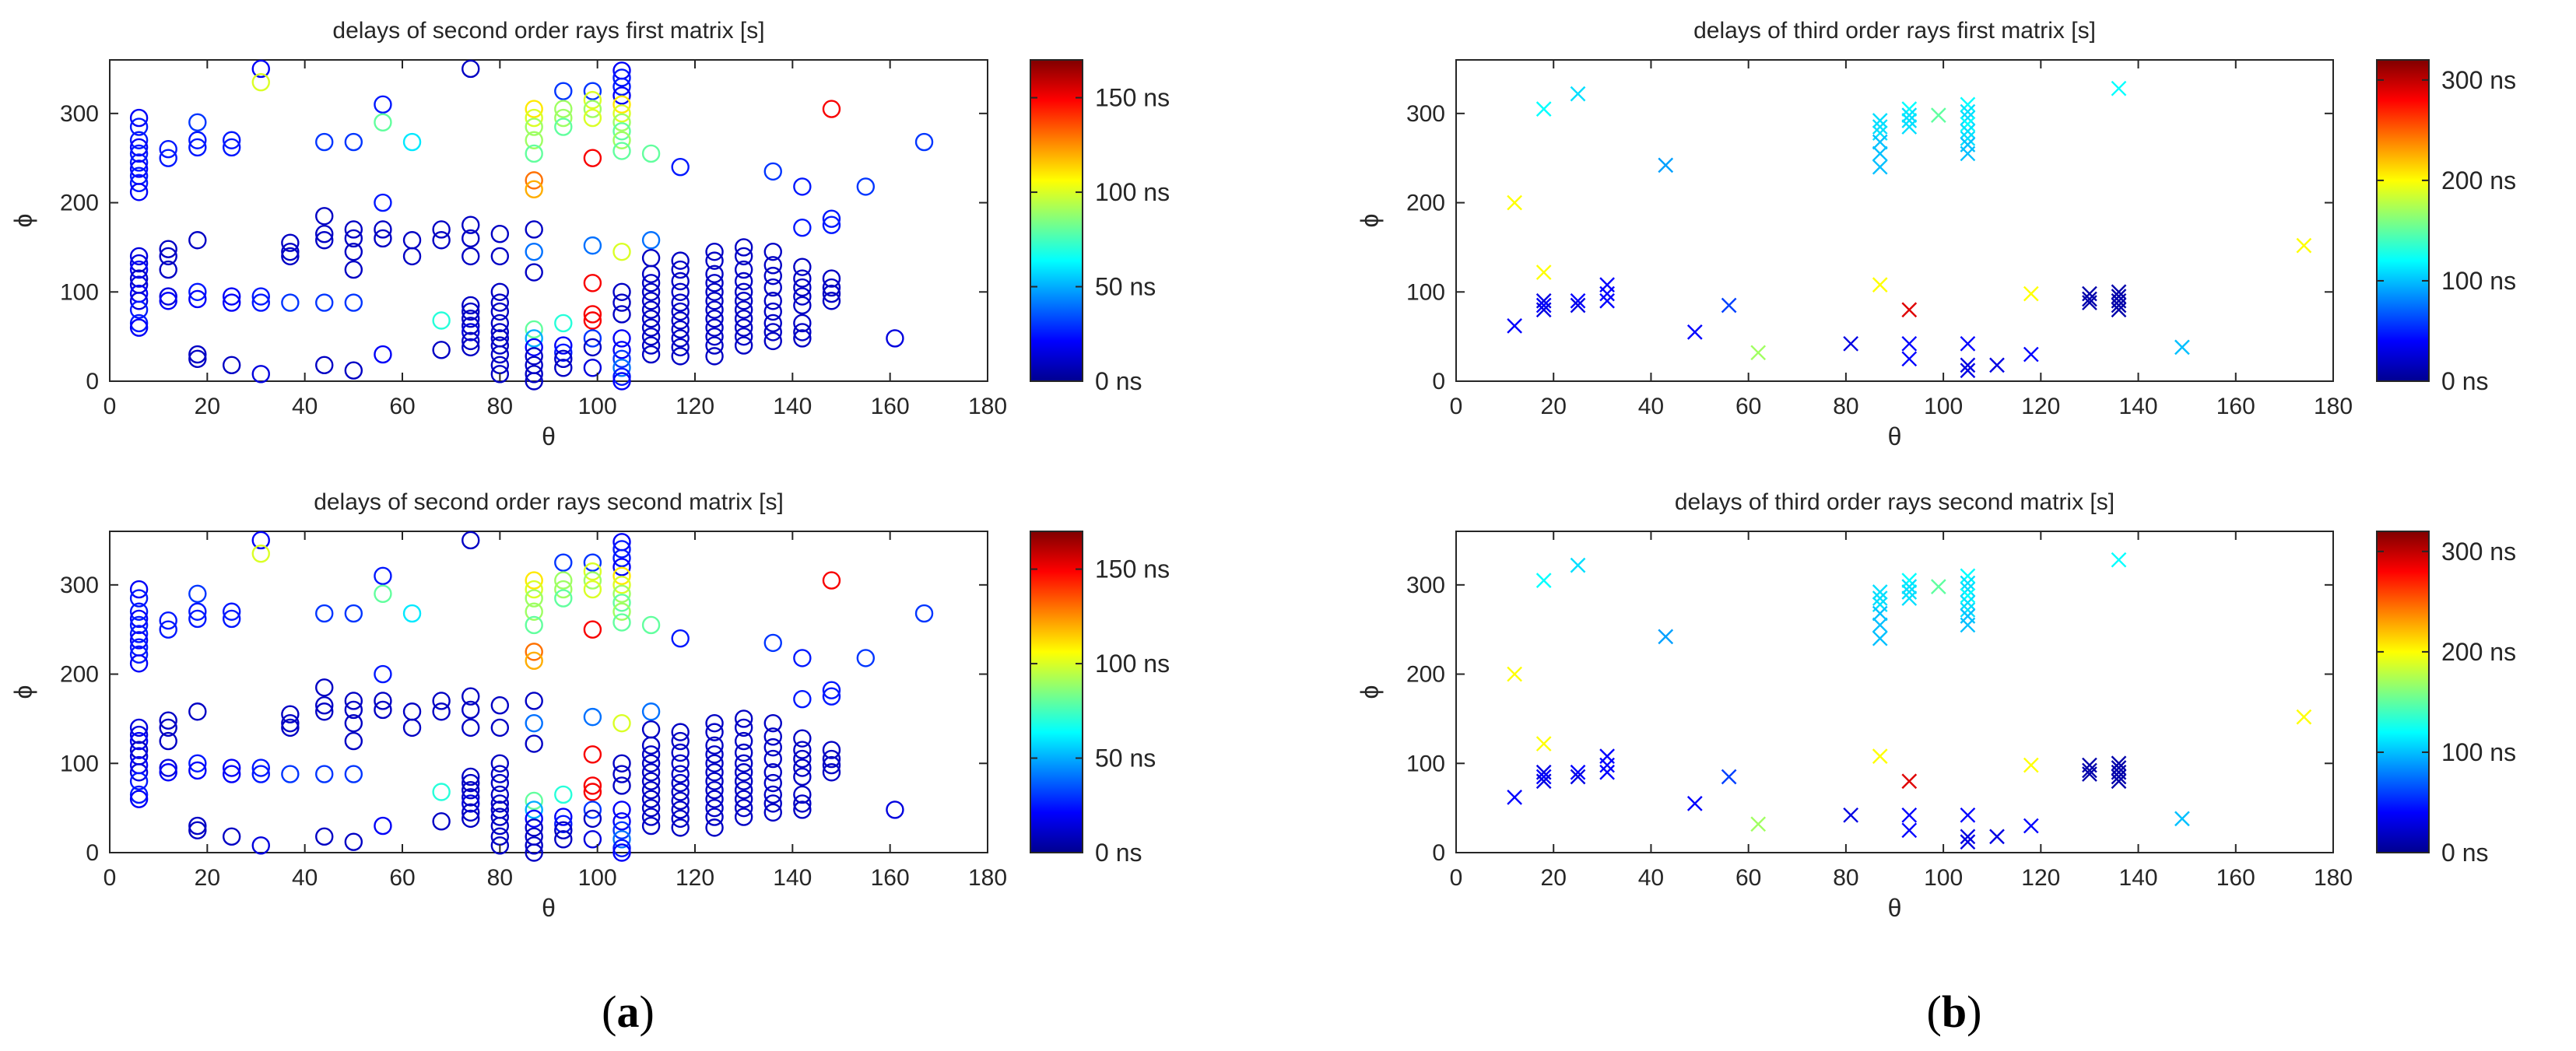  I want to click on colorbar-tick-label: 0 ns, so click(2465, 853).